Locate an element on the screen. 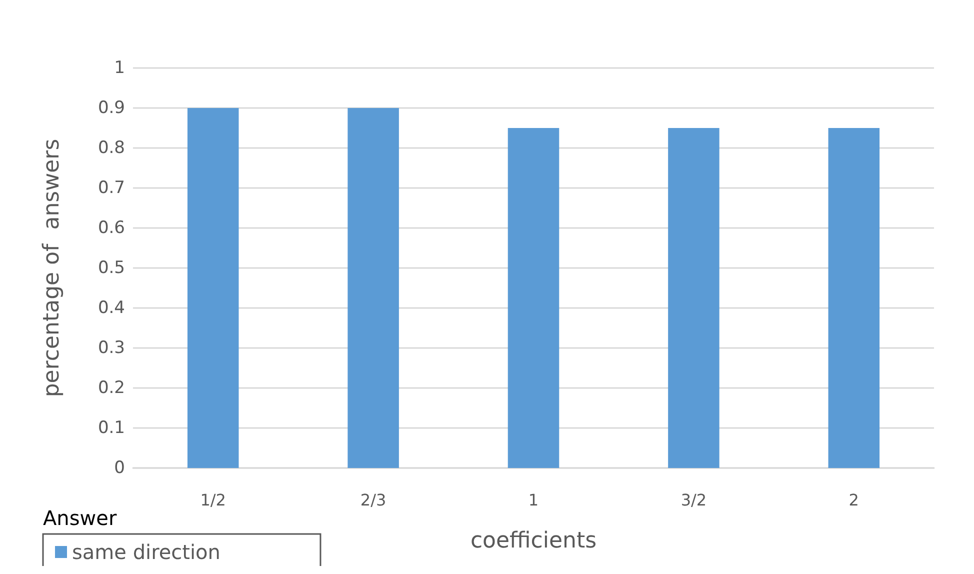 The image size is (974, 574). y-tick-label: 0.6 is located at coordinates (111, 228).